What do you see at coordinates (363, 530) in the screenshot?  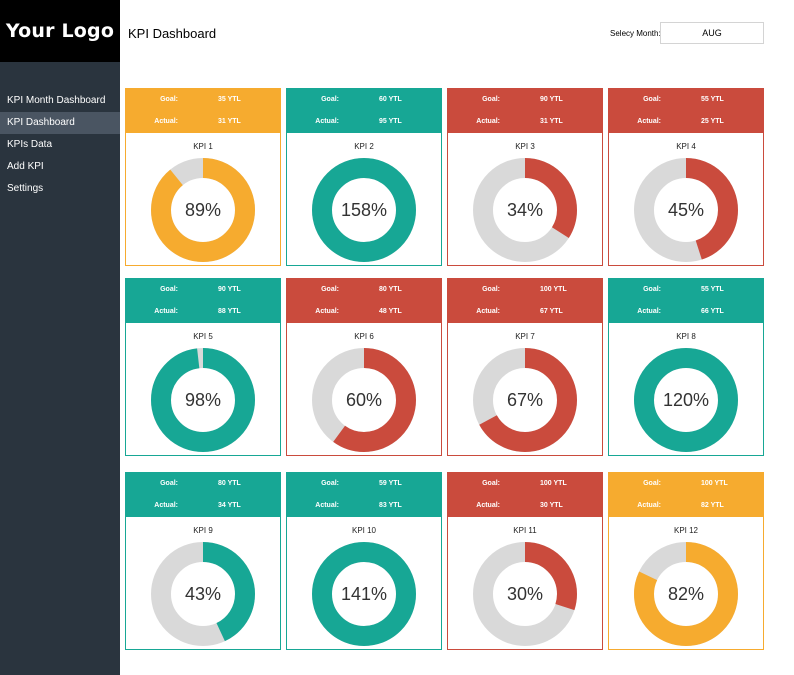 I see `kpi-name: KPI 10` at bounding box center [363, 530].